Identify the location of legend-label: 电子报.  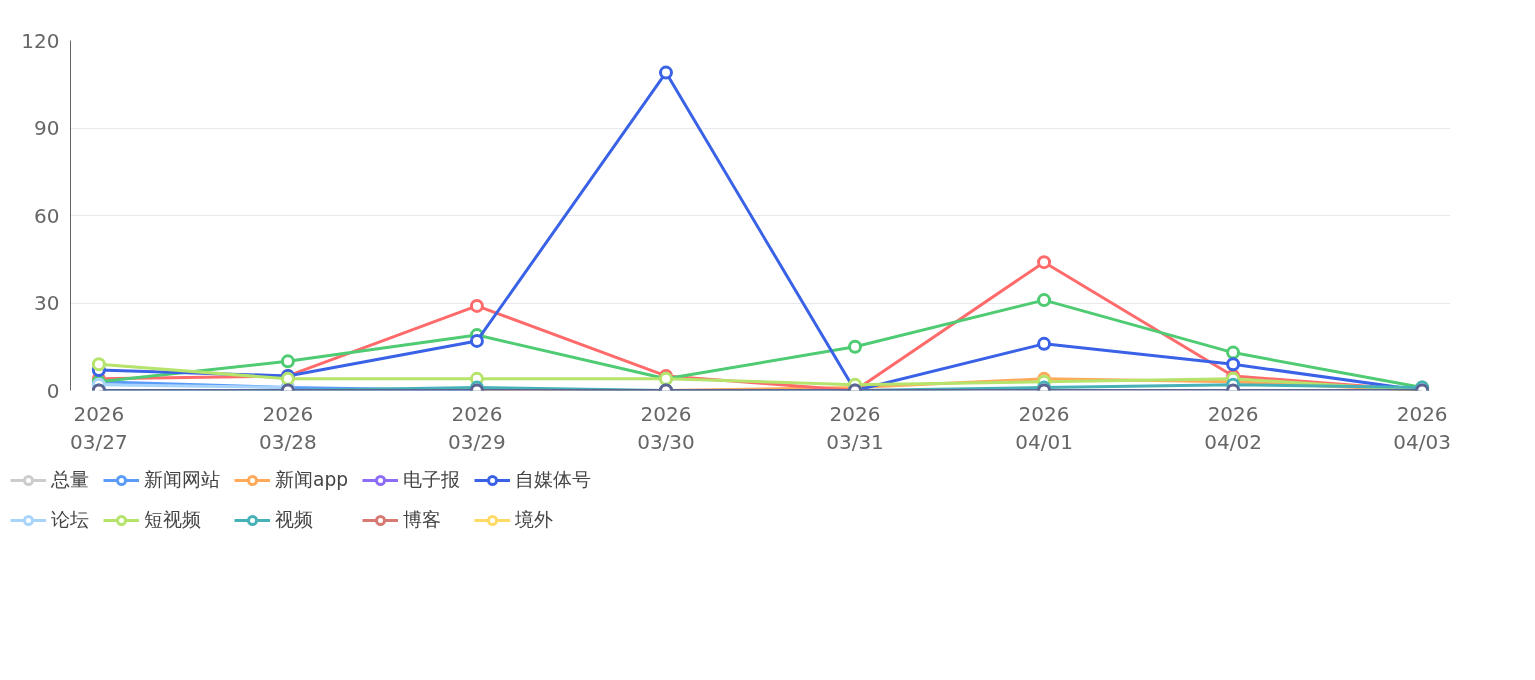
(432, 480).